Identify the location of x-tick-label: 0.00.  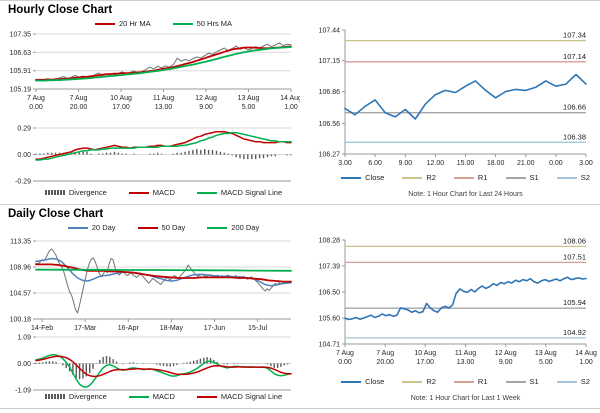
(345, 362).